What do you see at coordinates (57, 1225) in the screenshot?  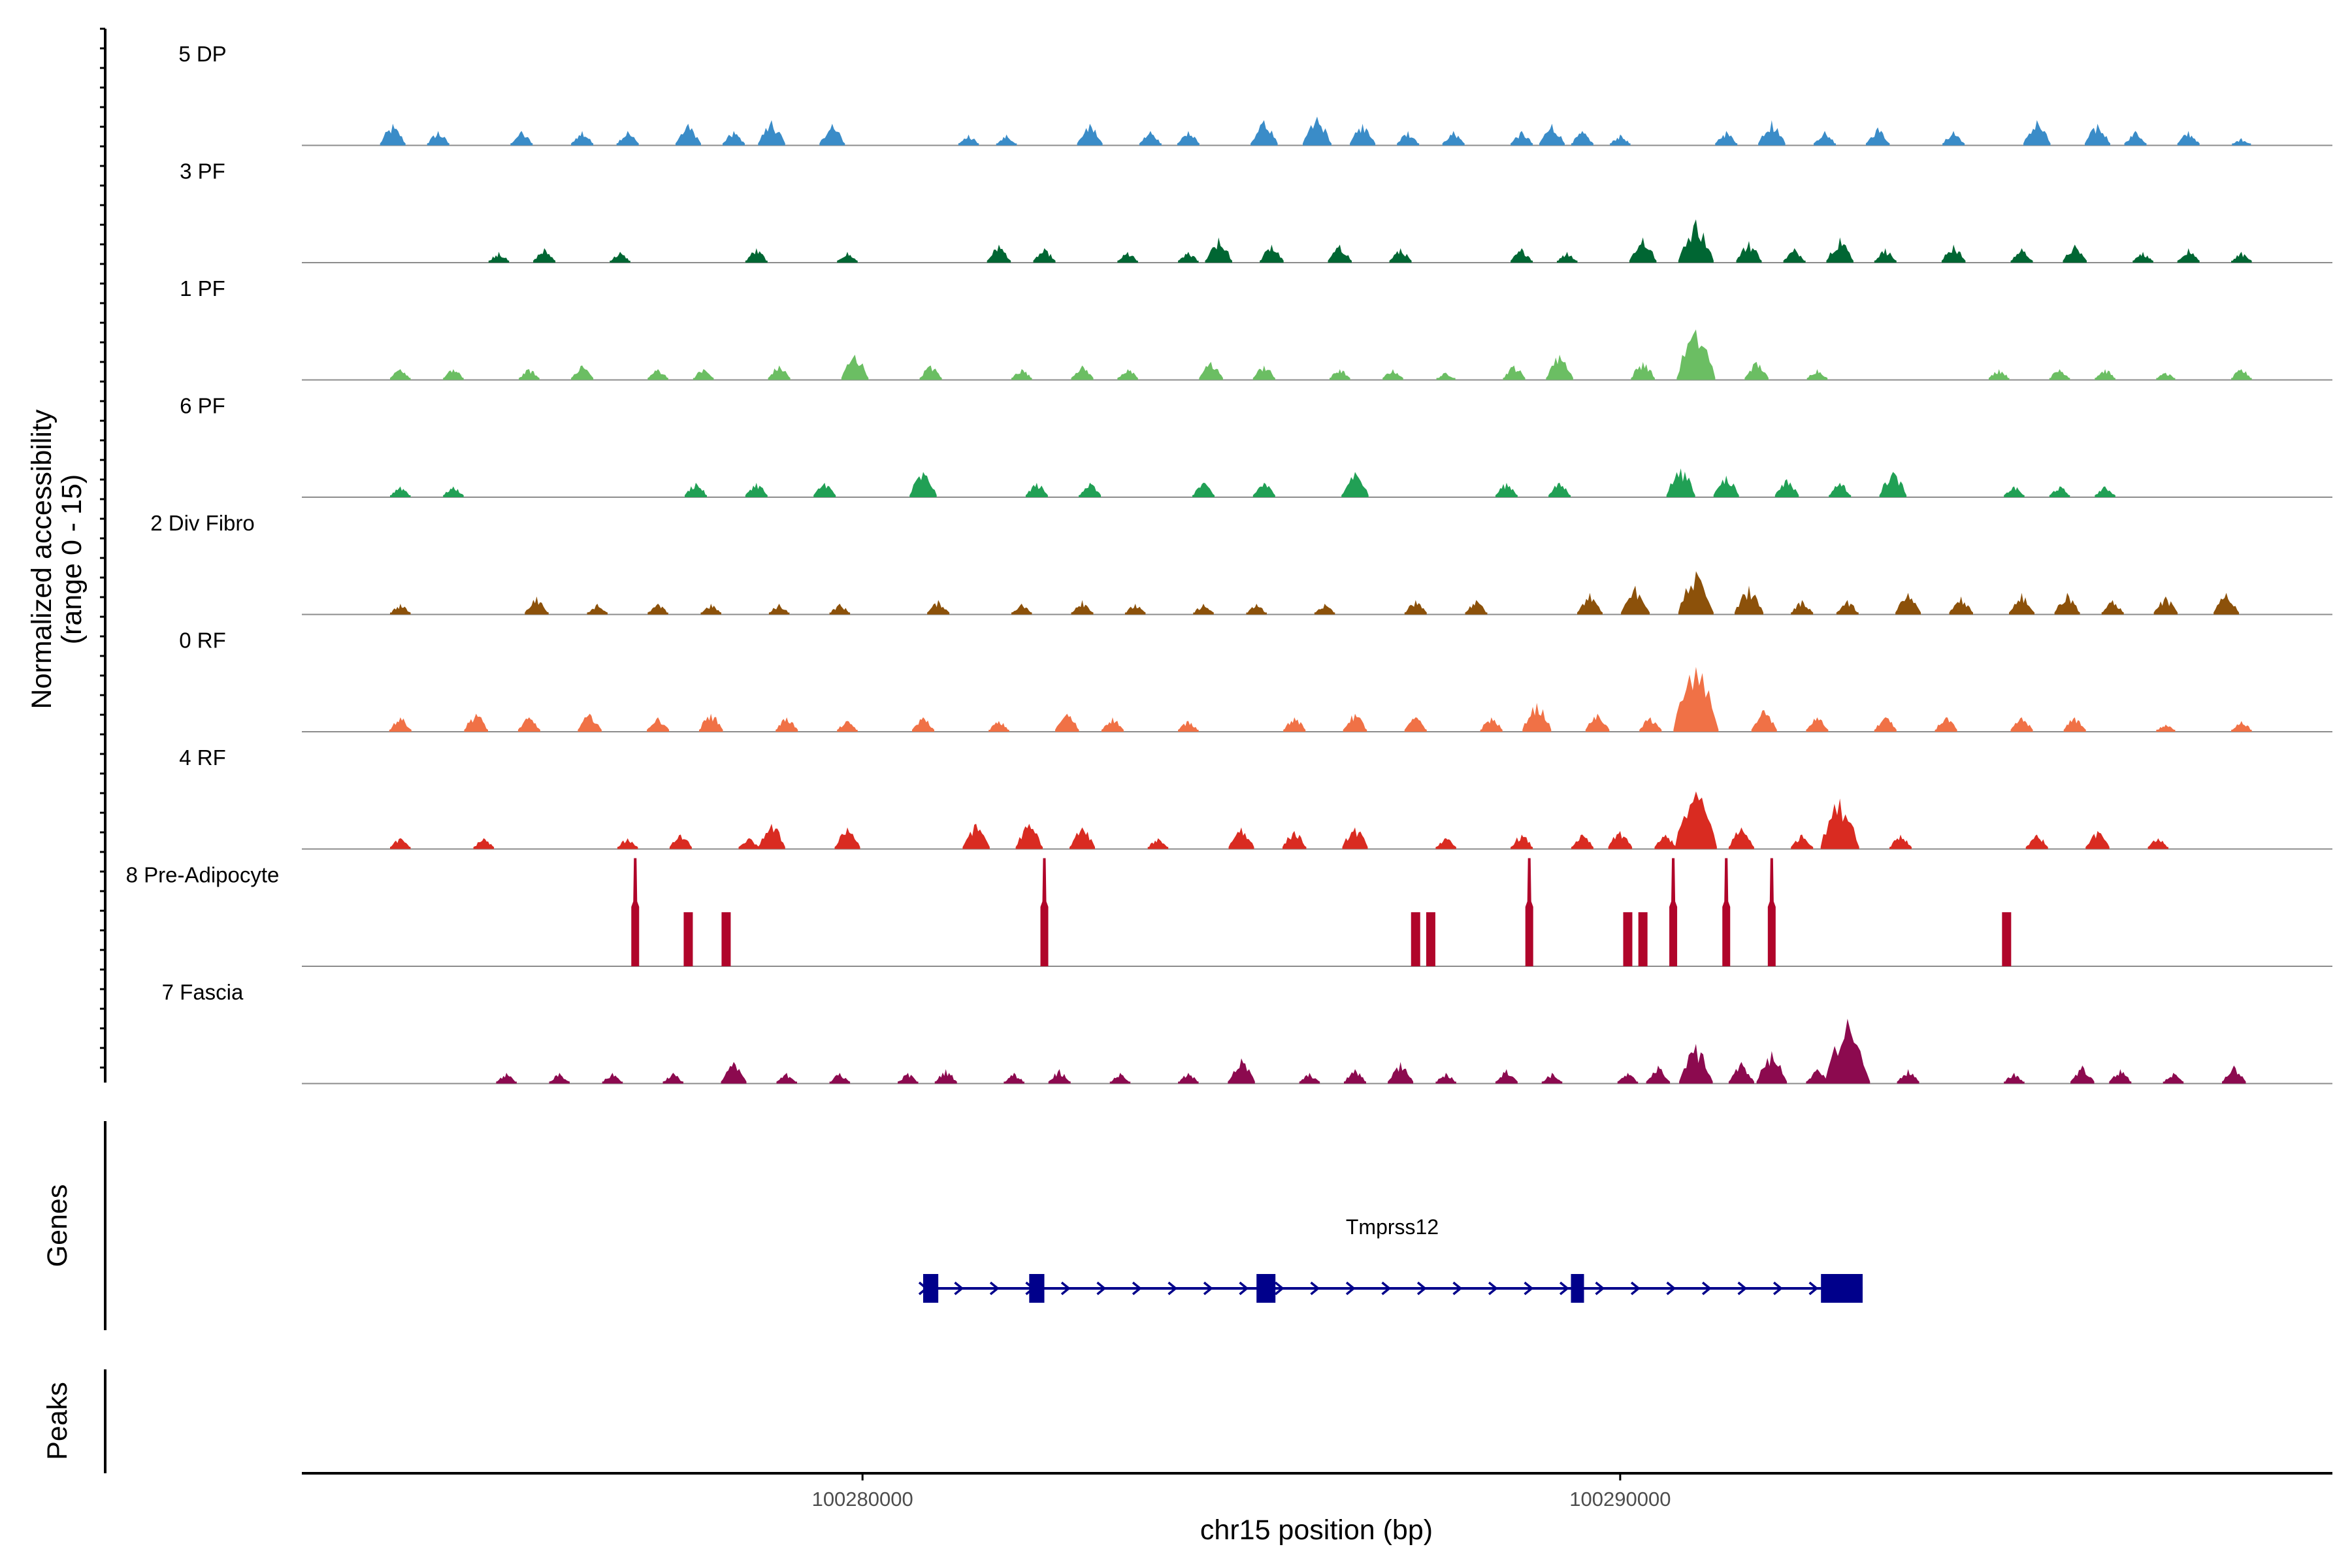 I see `genes-axis-title: Genes` at bounding box center [57, 1225].